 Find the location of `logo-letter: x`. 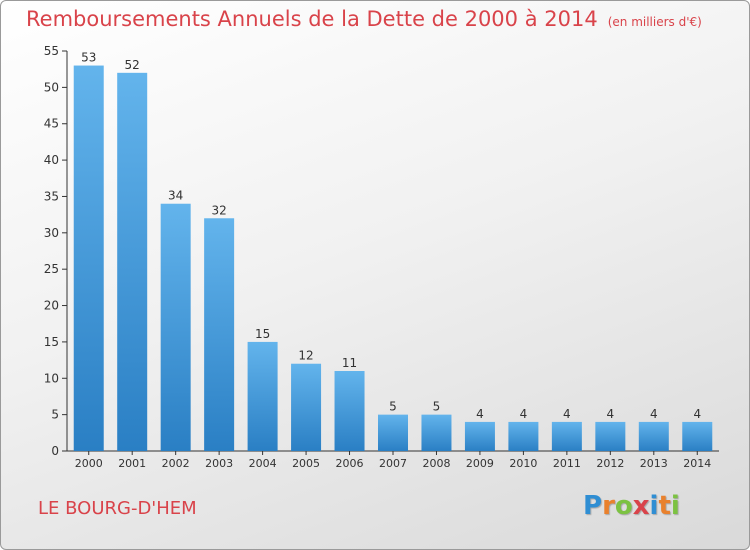

logo-letter: x is located at coordinates (641, 506).